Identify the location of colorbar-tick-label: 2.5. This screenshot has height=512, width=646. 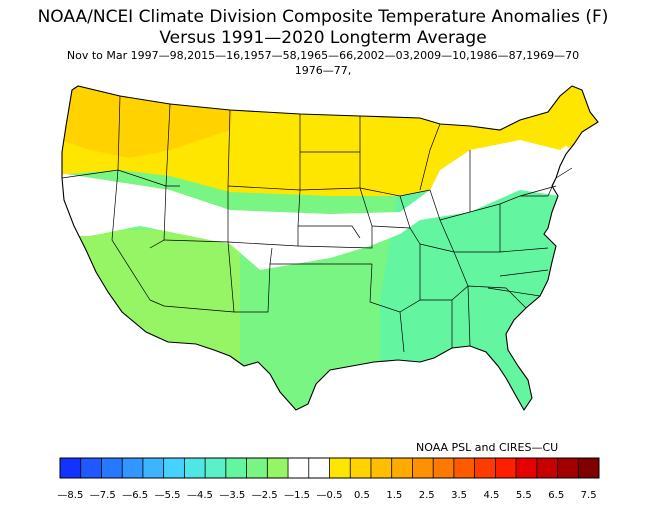
(426, 495).